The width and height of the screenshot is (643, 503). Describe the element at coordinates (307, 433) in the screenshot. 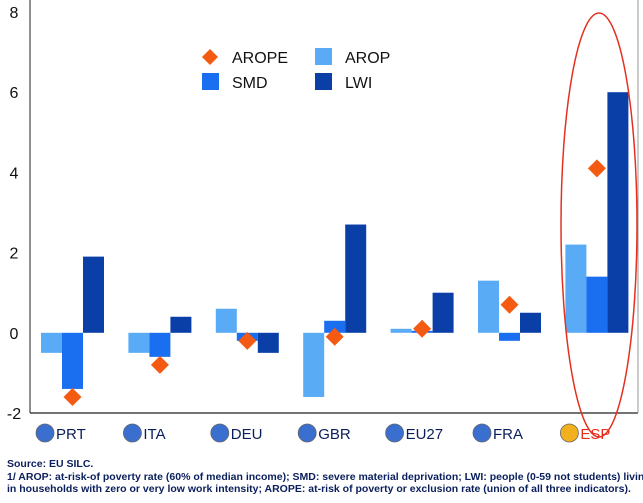

I see `flag-icon-gbr` at that location.